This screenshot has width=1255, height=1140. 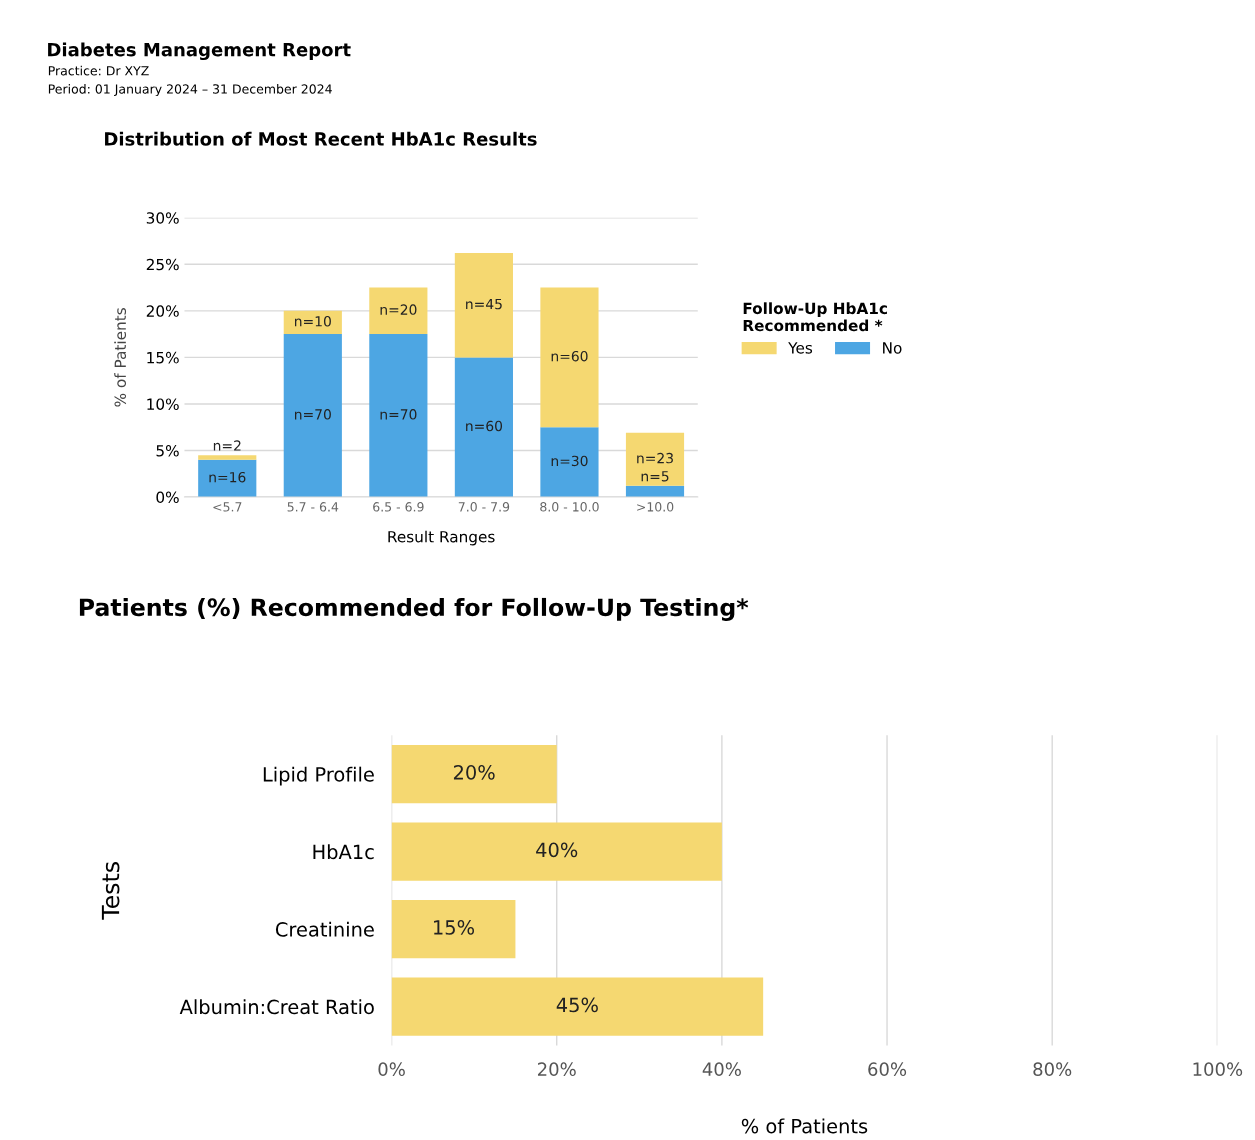 What do you see at coordinates (441, 538) in the screenshot?
I see `x-axis-title: Result Ranges` at bounding box center [441, 538].